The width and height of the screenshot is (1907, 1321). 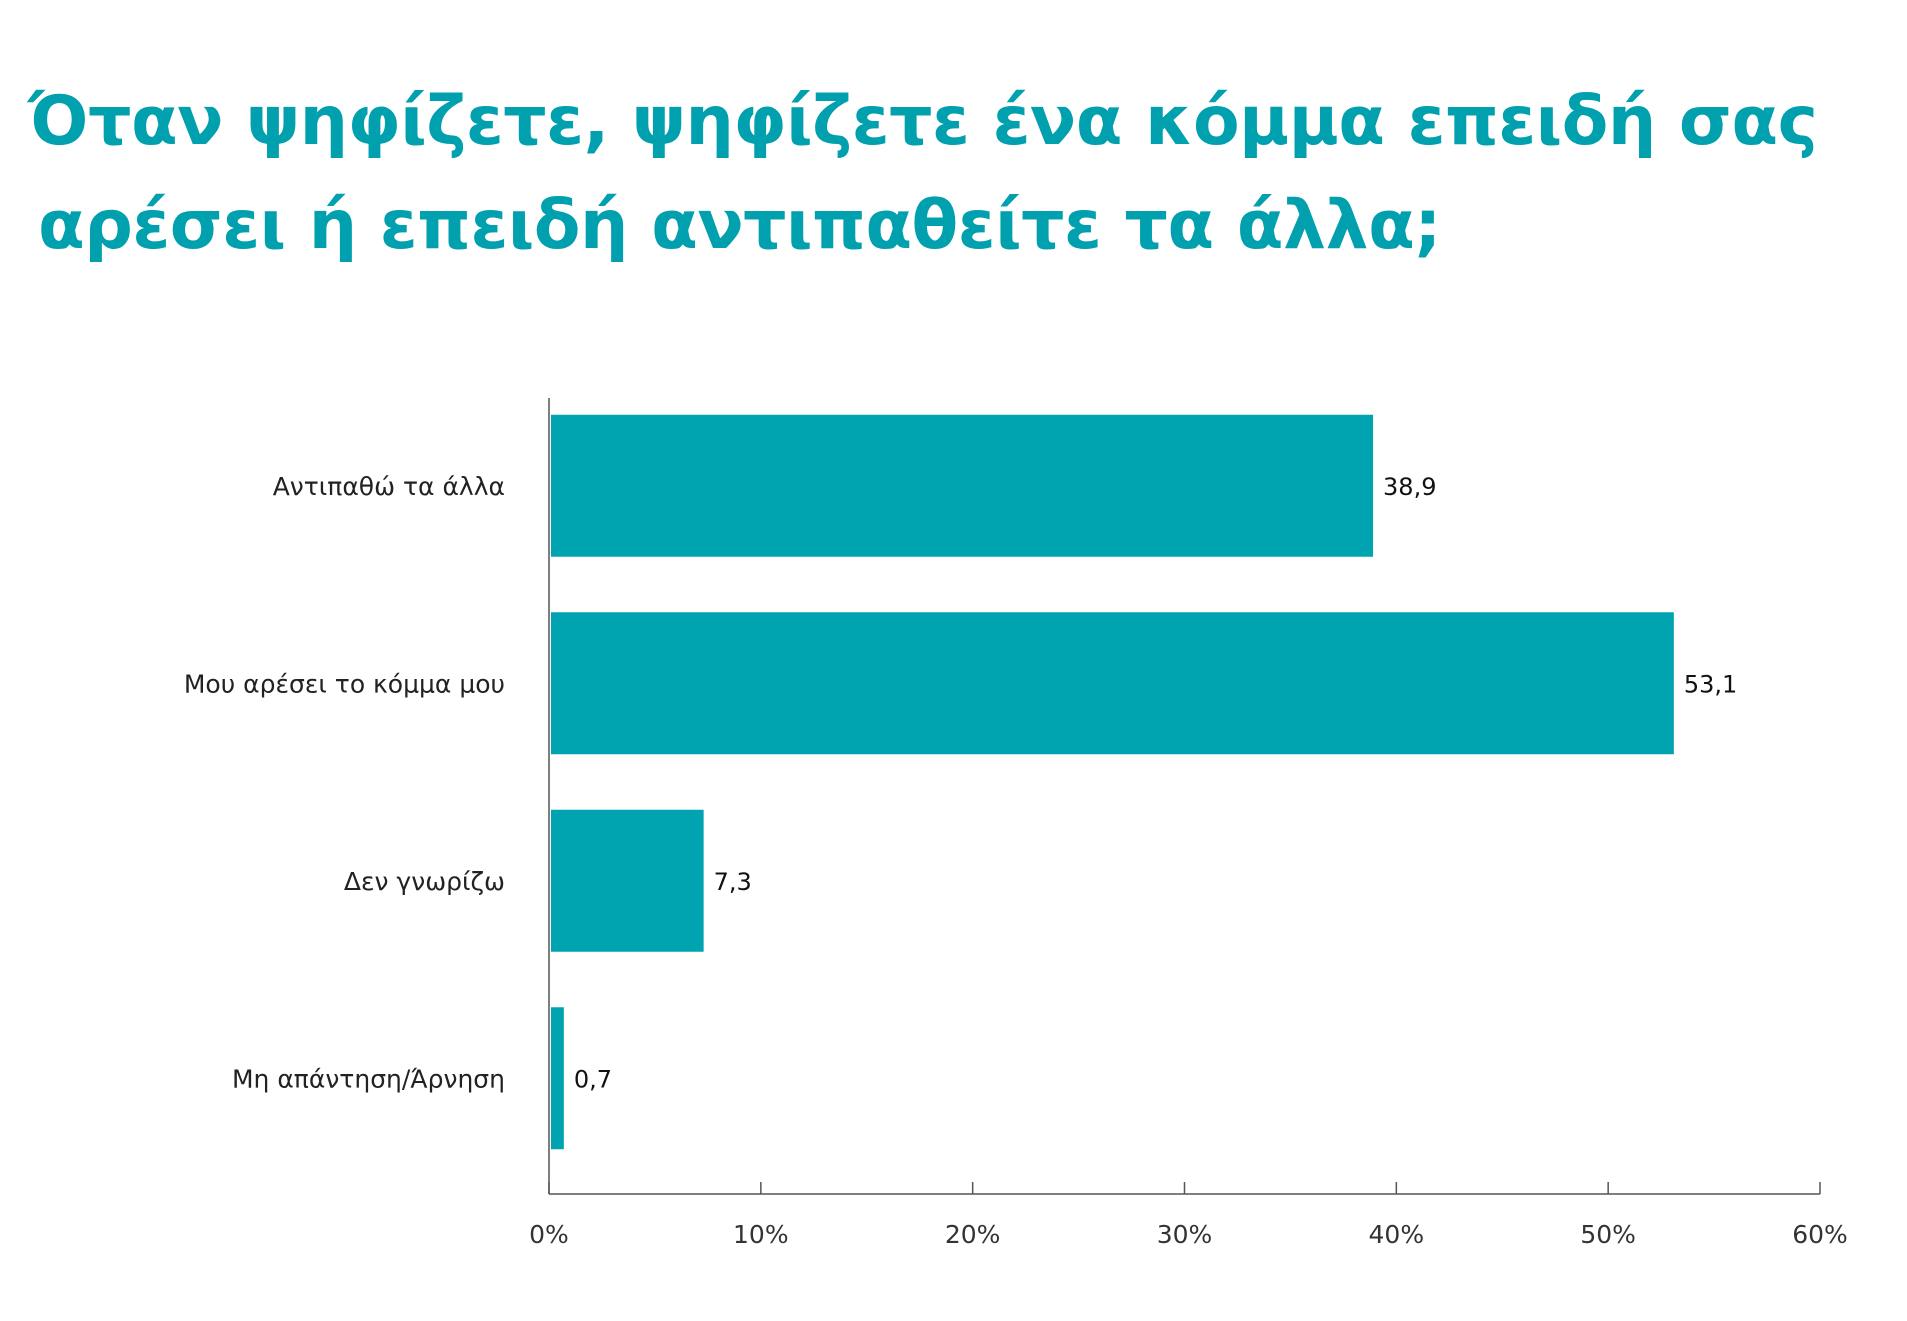 I want to click on x-tick-label: 60%, so click(x=1820, y=1234).